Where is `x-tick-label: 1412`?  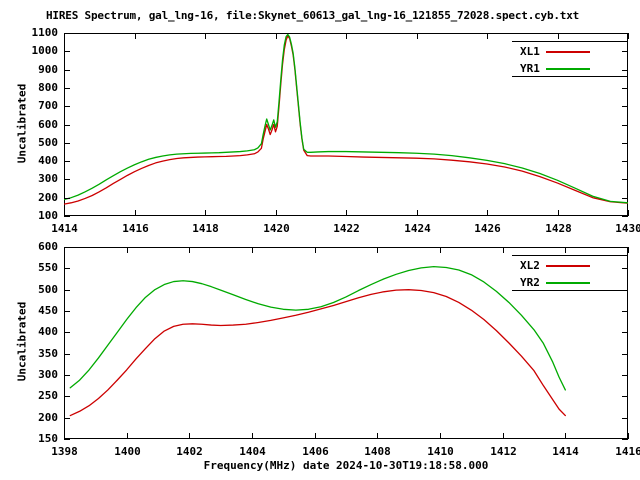
x-tick-label: 1412 is located at coordinates (503, 451).